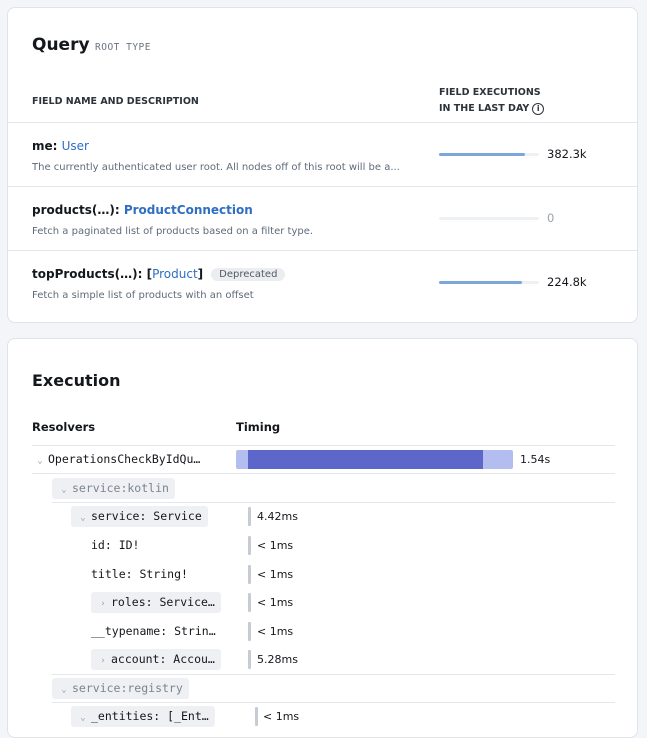  Describe the element at coordinates (73, 210) in the screenshot. I see `field-name: products(…)` at that location.